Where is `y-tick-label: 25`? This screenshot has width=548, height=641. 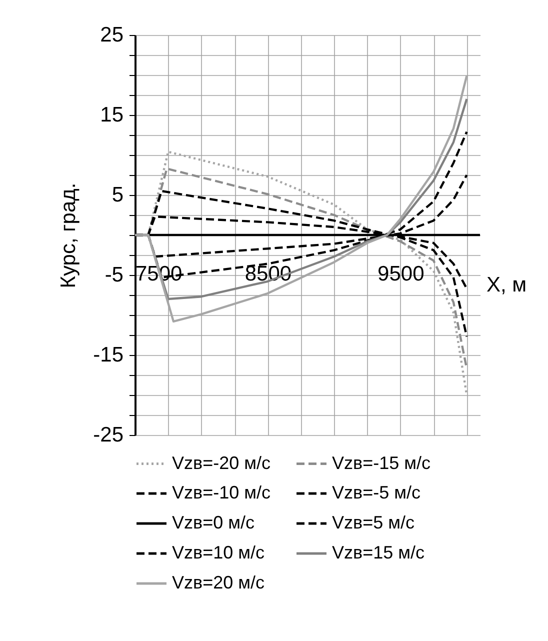
y-tick-label: 25 is located at coordinates (112, 35).